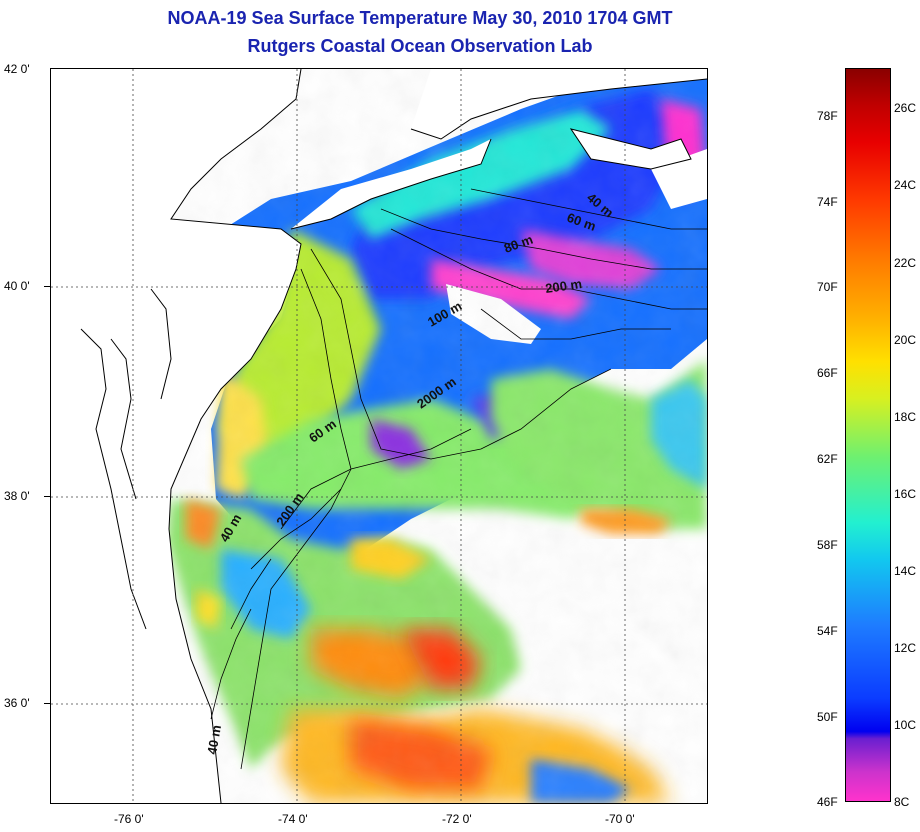  What do you see at coordinates (905, 340) in the screenshot?
I see `colorbar-label-c: 20C` at bounding box center [905, 340].